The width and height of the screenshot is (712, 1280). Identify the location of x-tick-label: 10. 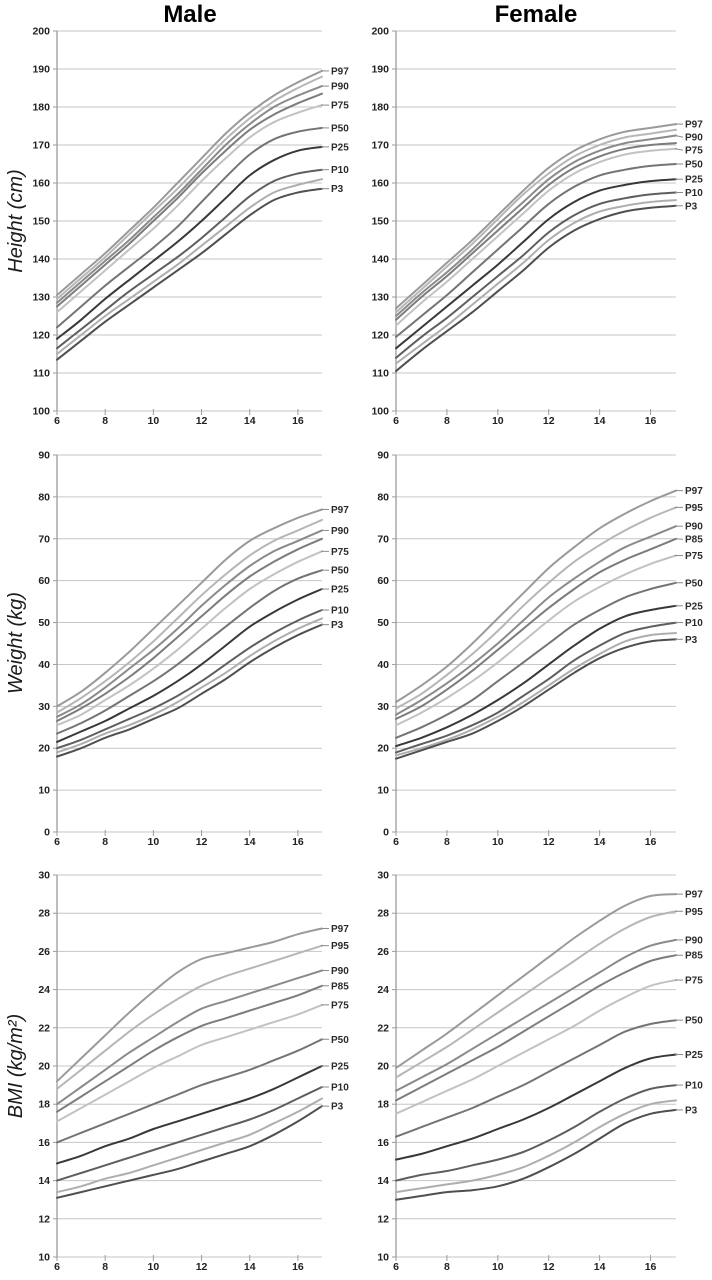
(498, 421).